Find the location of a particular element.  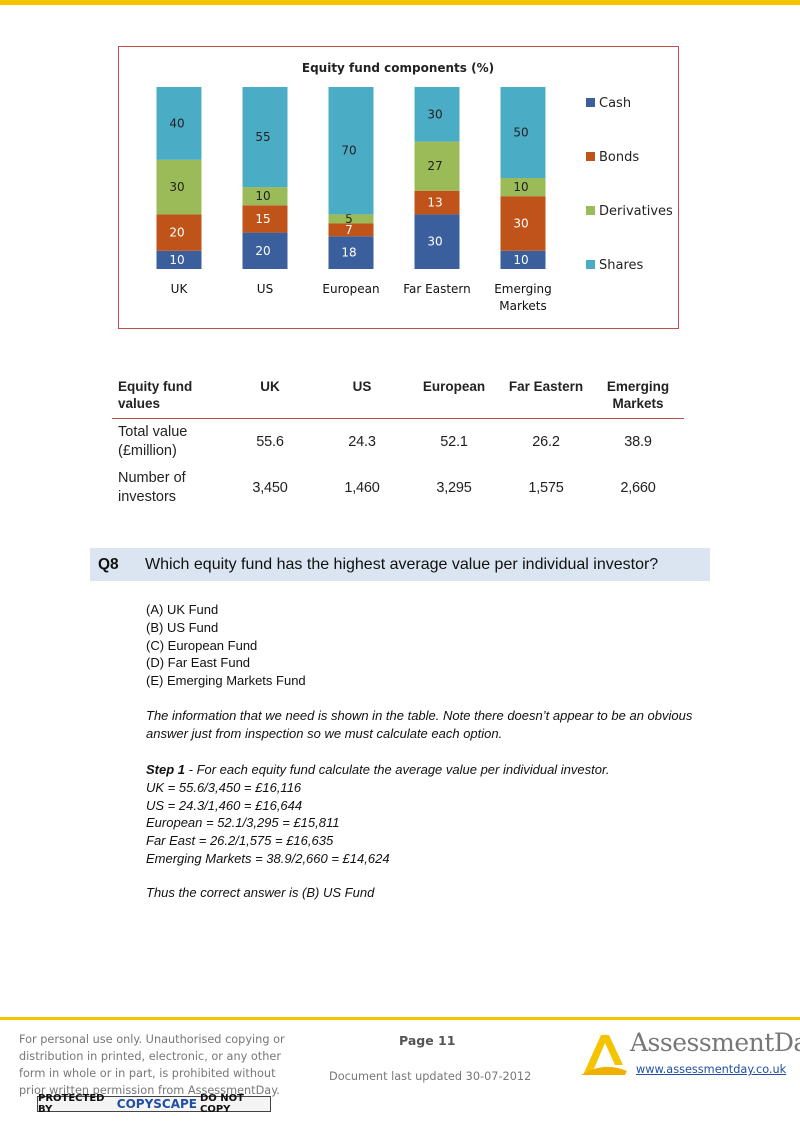

copyscape-pre: PROTECTED BY is located at coordinates (71, 1104).